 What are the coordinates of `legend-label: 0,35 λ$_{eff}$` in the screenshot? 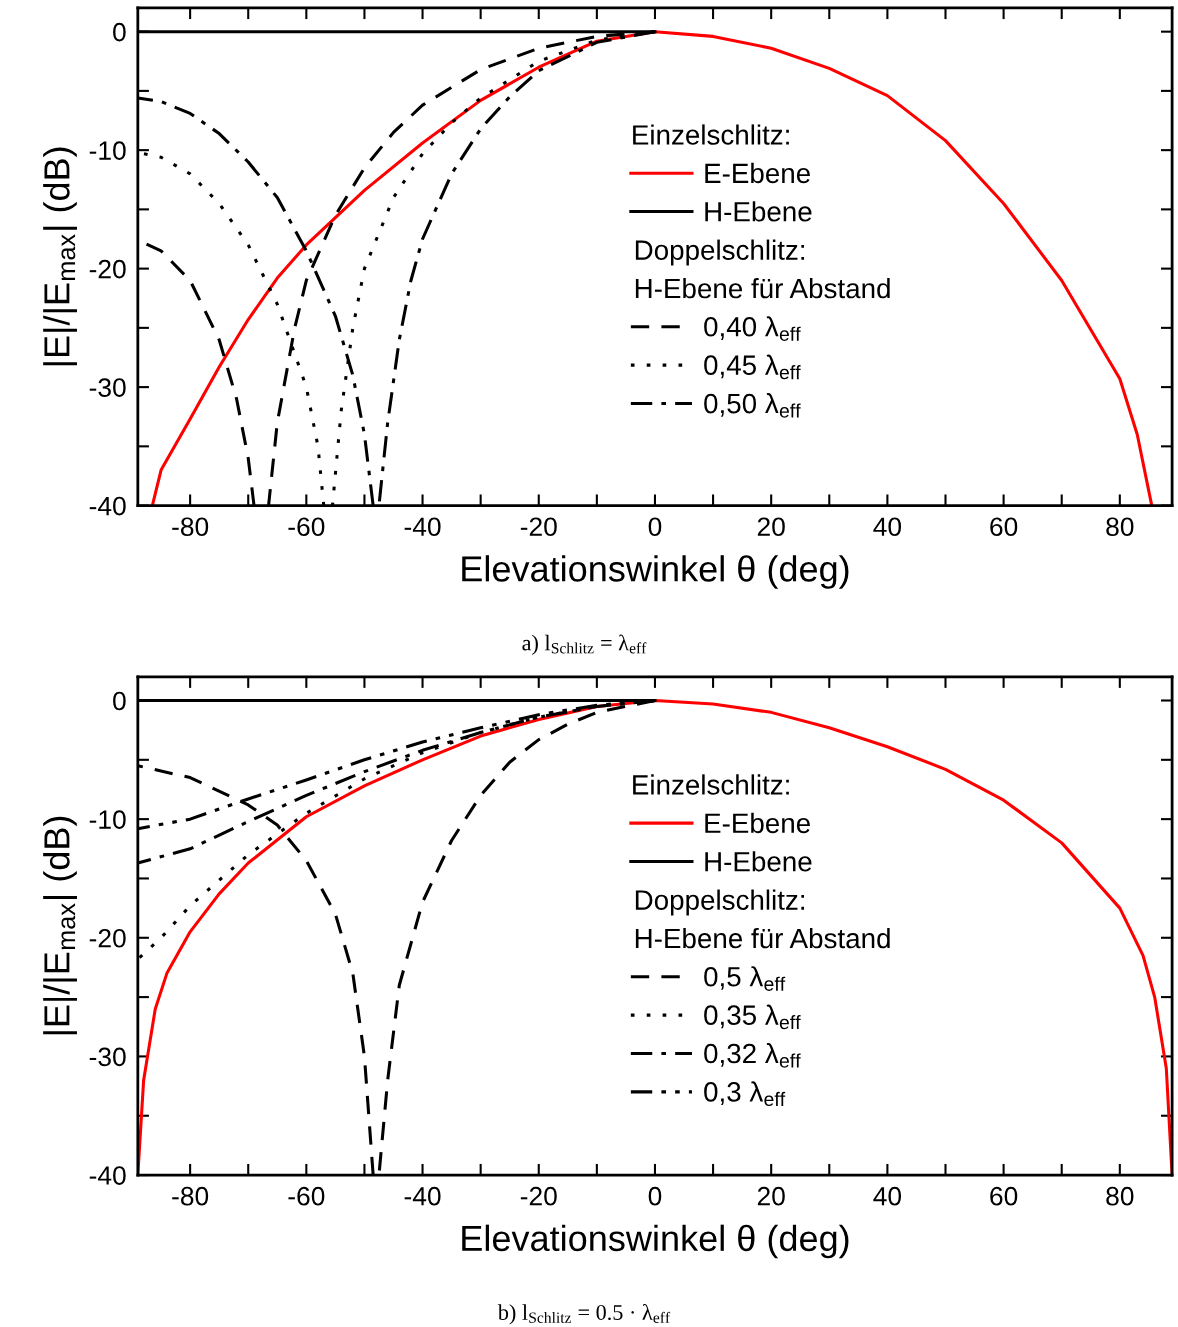 It's located at (752, 1017).